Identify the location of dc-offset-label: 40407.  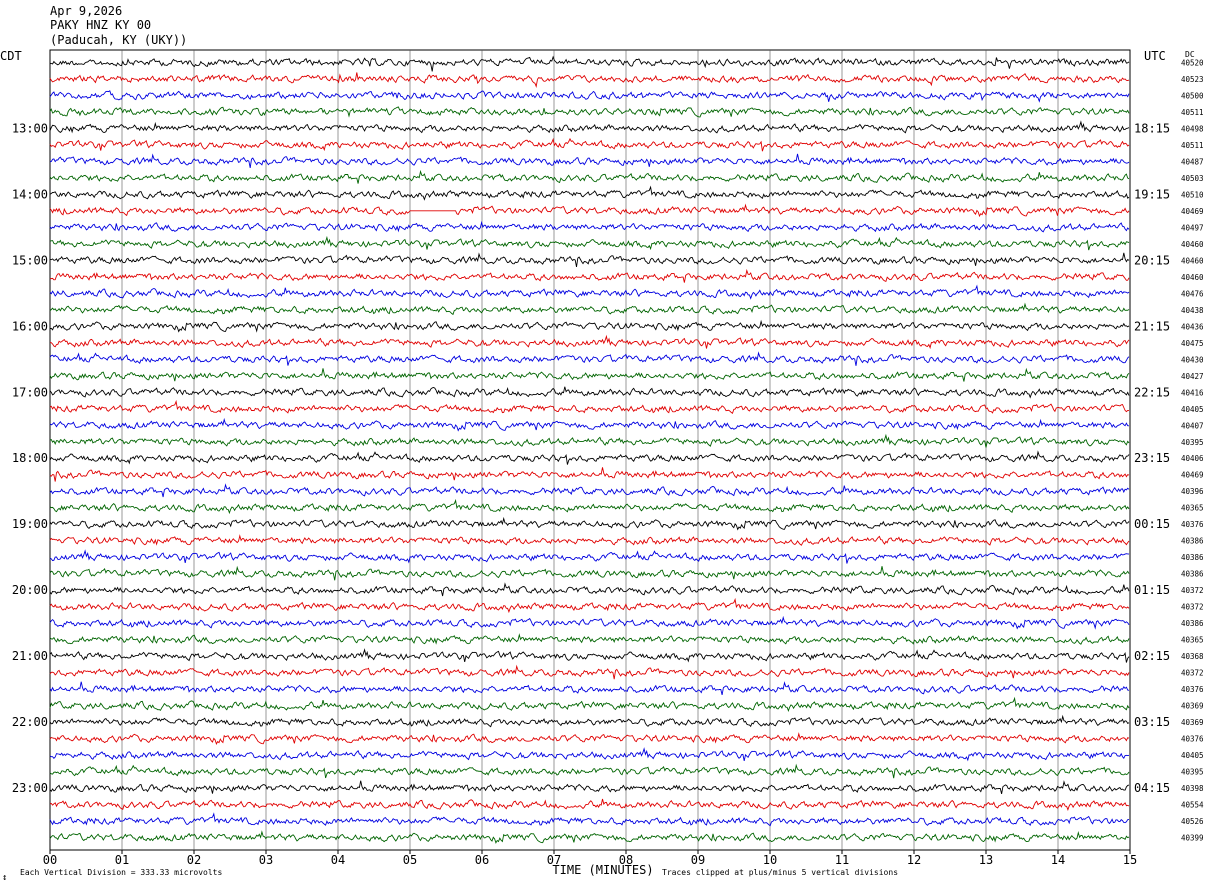
(1192, 425).